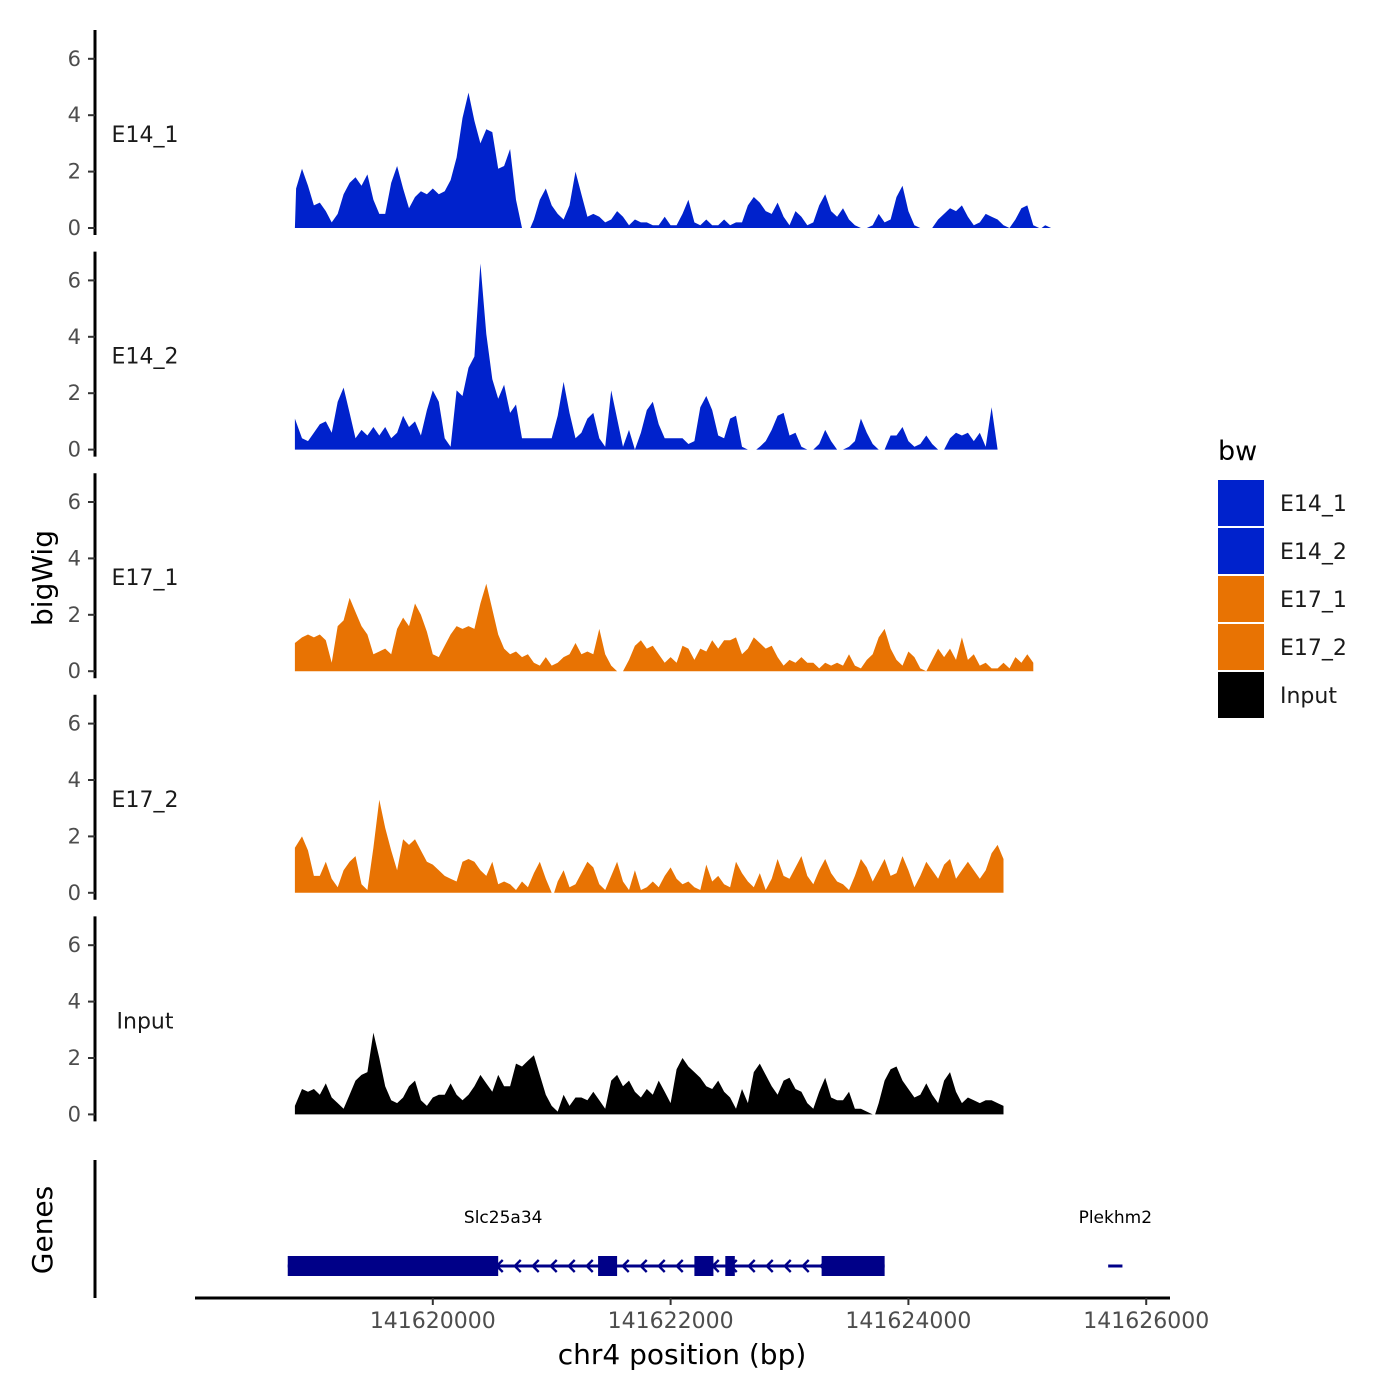  Describe the element at coordinates (145, 578) in the screenshot. I see `track-label: E17_1` at that location.